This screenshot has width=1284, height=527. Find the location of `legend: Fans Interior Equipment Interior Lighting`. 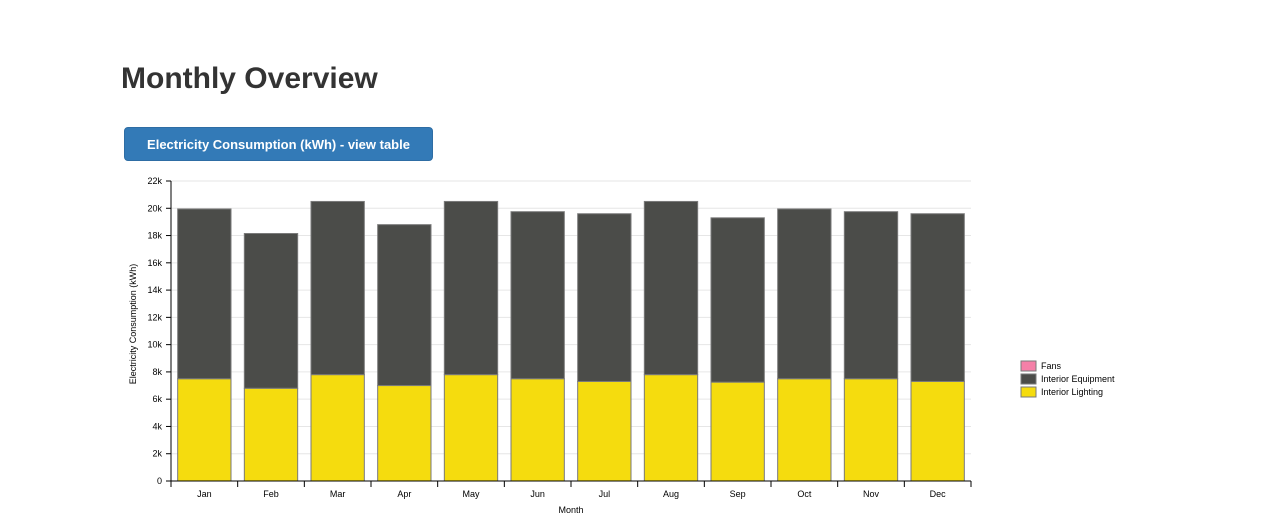

legend: Fans Interior Equipment Interior Lighting is located at coordinates (1067, 379).